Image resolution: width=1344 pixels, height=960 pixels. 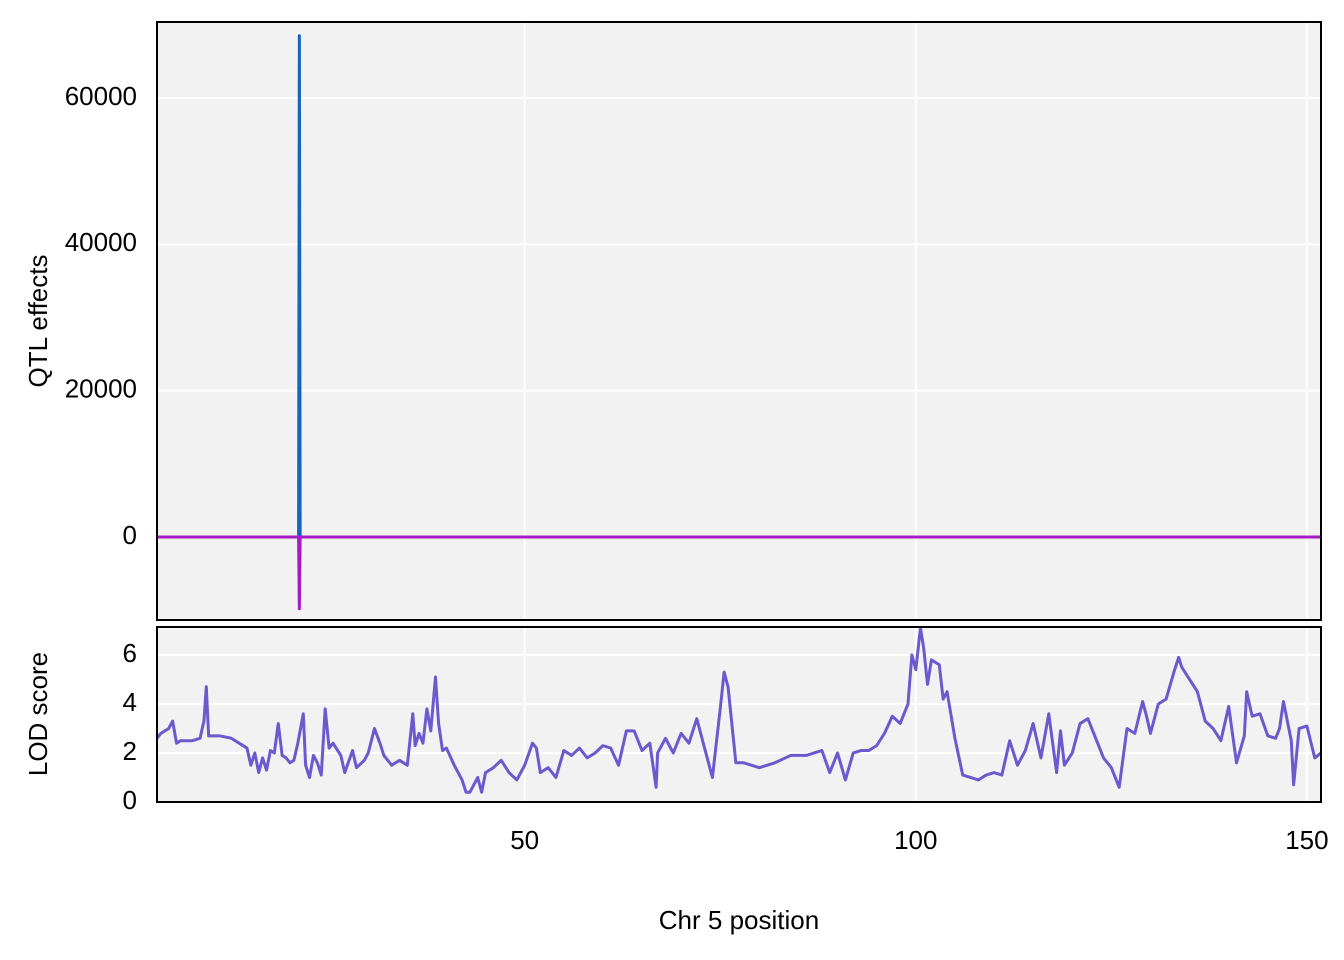 I want to click on y-tick-label: 6, so click(x=130, y=653).